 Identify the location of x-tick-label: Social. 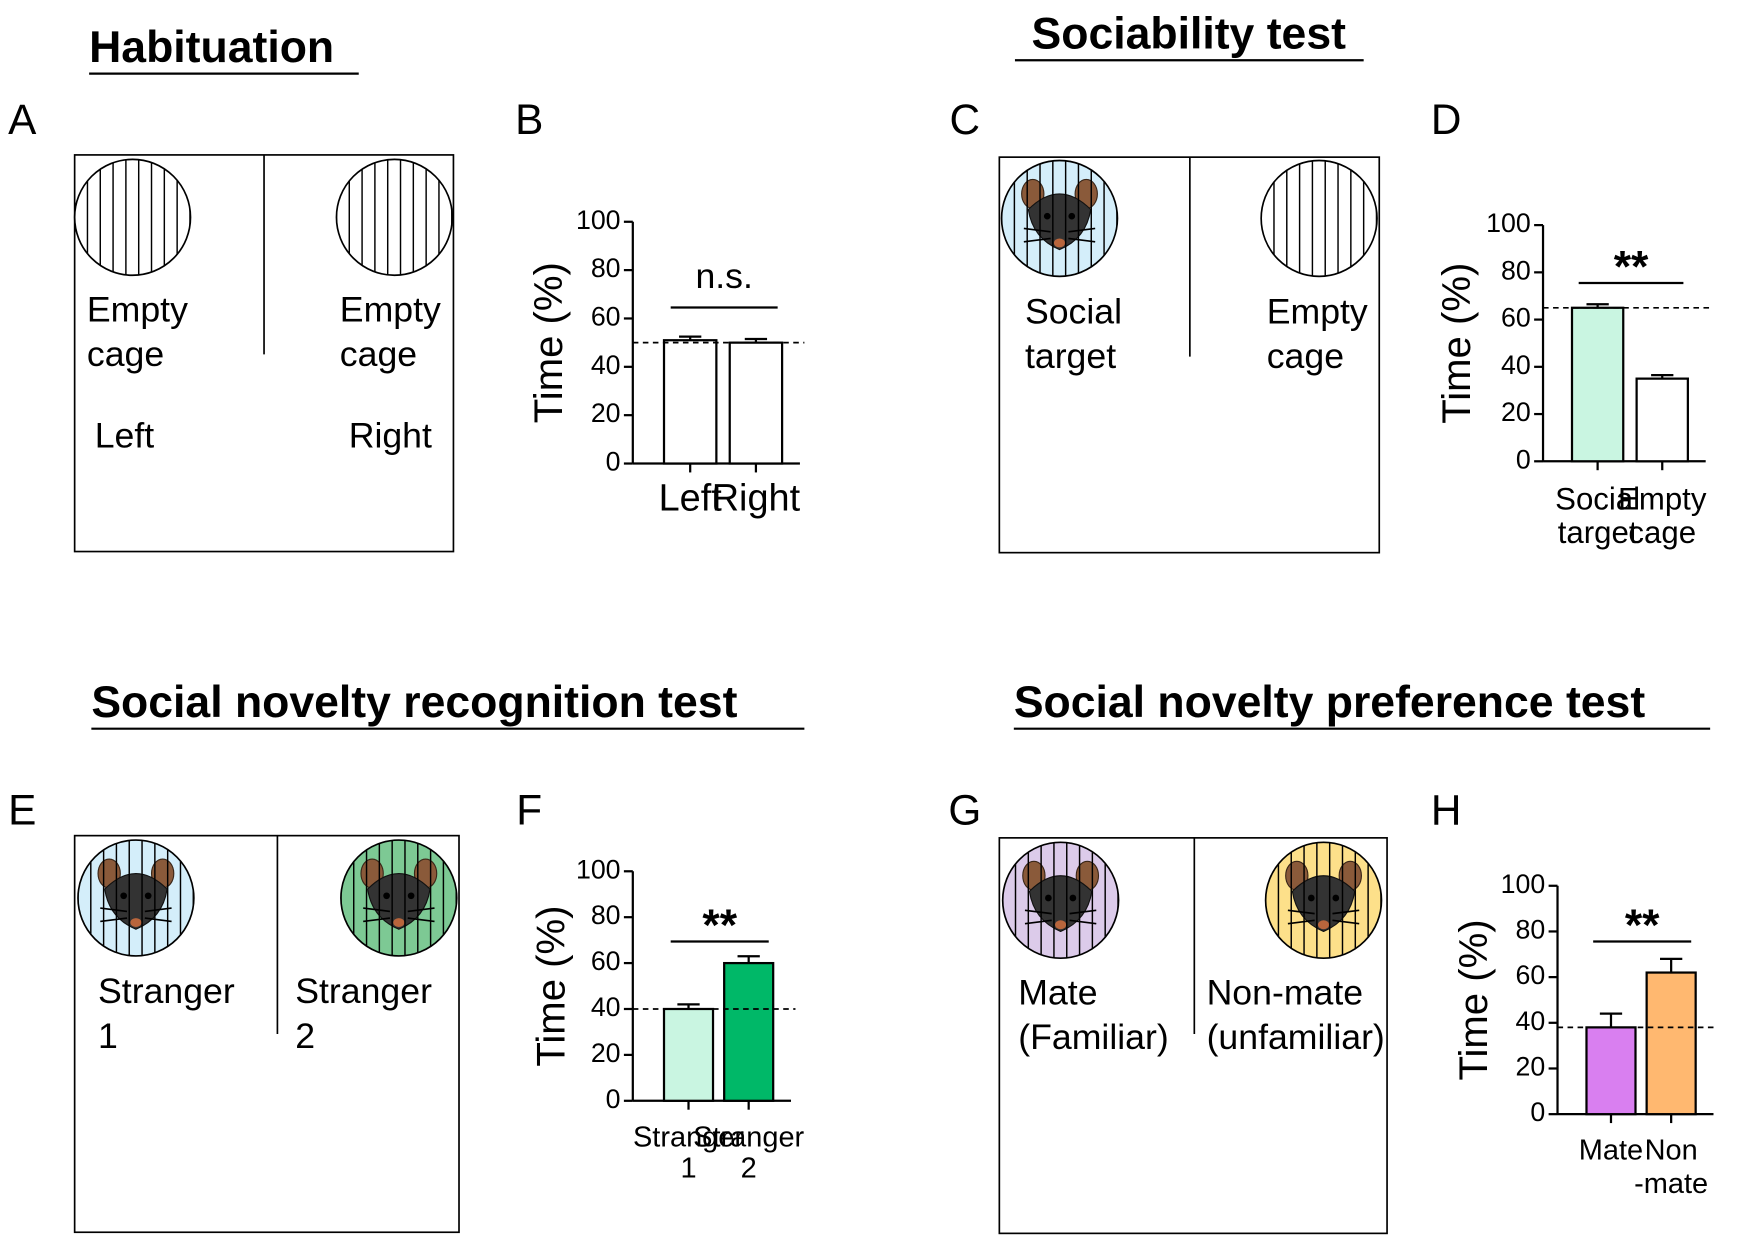
(1597, 499).